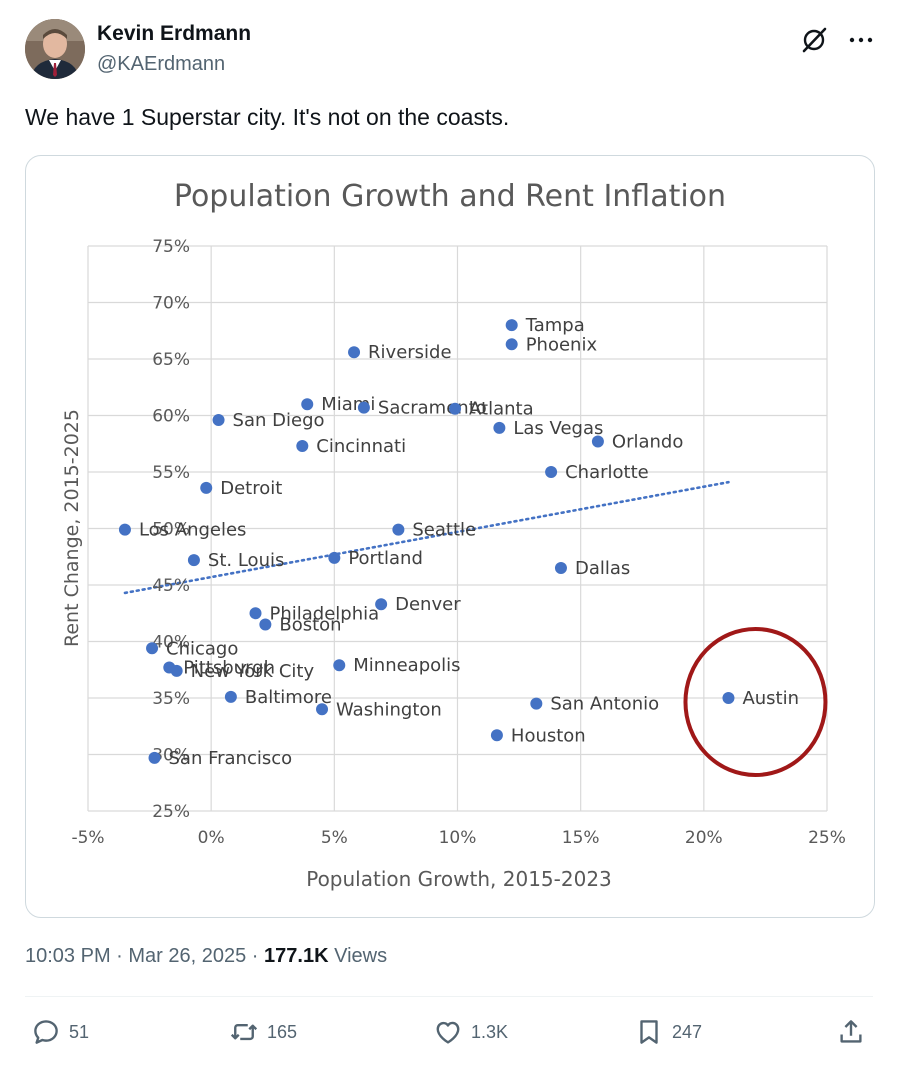 The image size is (898, 1068). Describe the element at coordinates (55, 49) in the screenshot. I see `avatar` at that location.